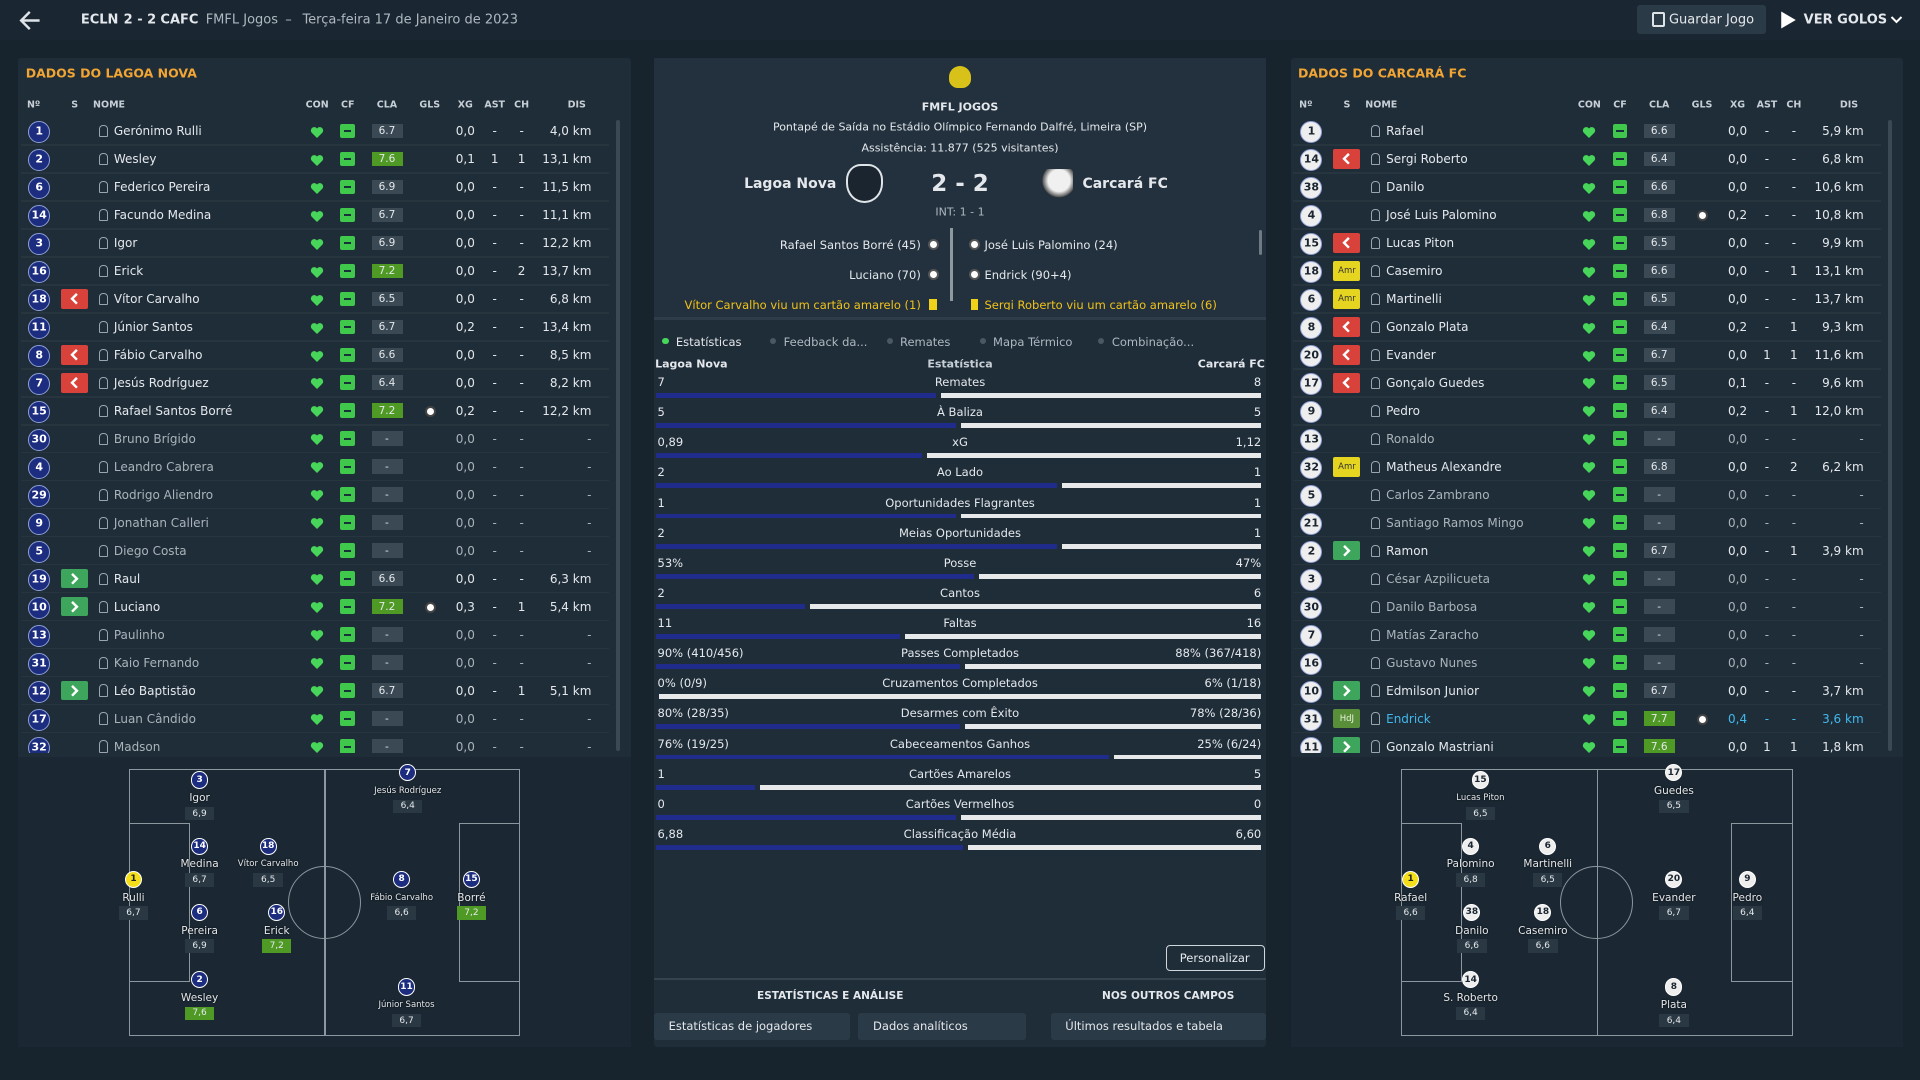 The width and height of the screenshot is (1920, 1080). What do you see at coordinates (1701, 19) in the screenshot?
I see `save-button` at bounding box center [1701, 19].